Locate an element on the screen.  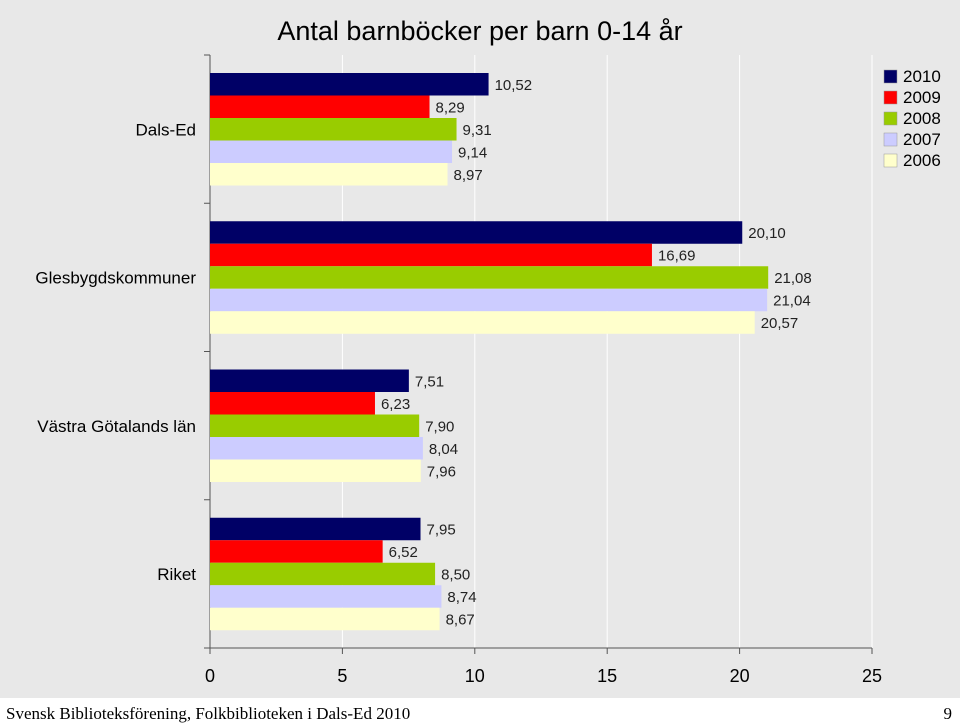
data-label: 16,69 is located at coordinates (677, 256).